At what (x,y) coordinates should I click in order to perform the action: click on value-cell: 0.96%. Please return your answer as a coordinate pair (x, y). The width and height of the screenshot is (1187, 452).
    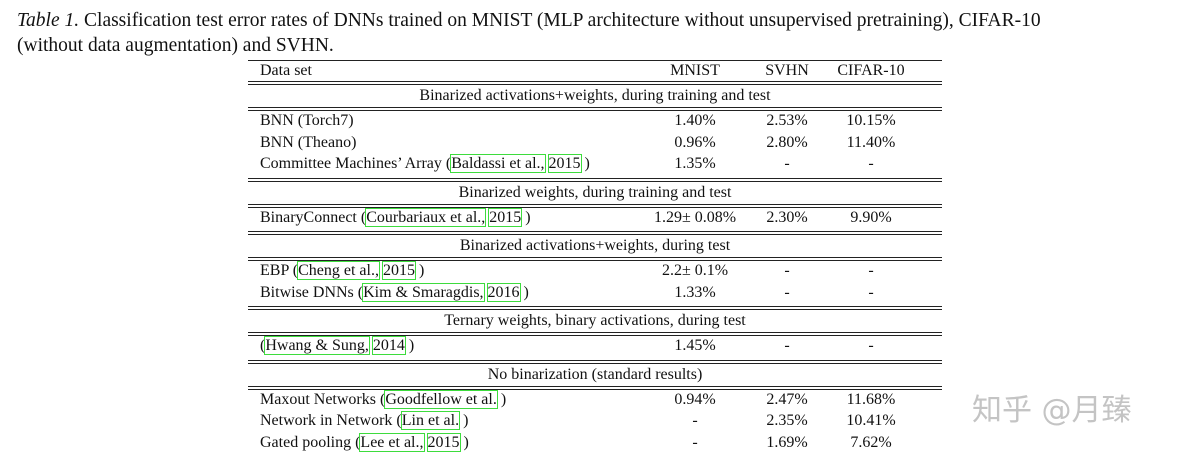
    Looking at the image, I should click on (695, 142).